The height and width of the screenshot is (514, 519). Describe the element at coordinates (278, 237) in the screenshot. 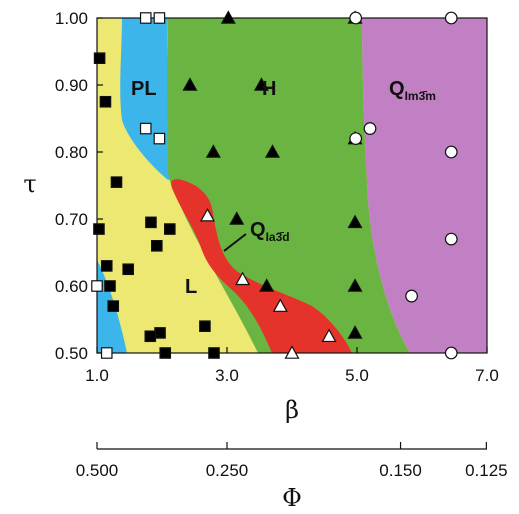

I see `region-label-Q-Ia3d-sub: Ia3̄d` at that location.